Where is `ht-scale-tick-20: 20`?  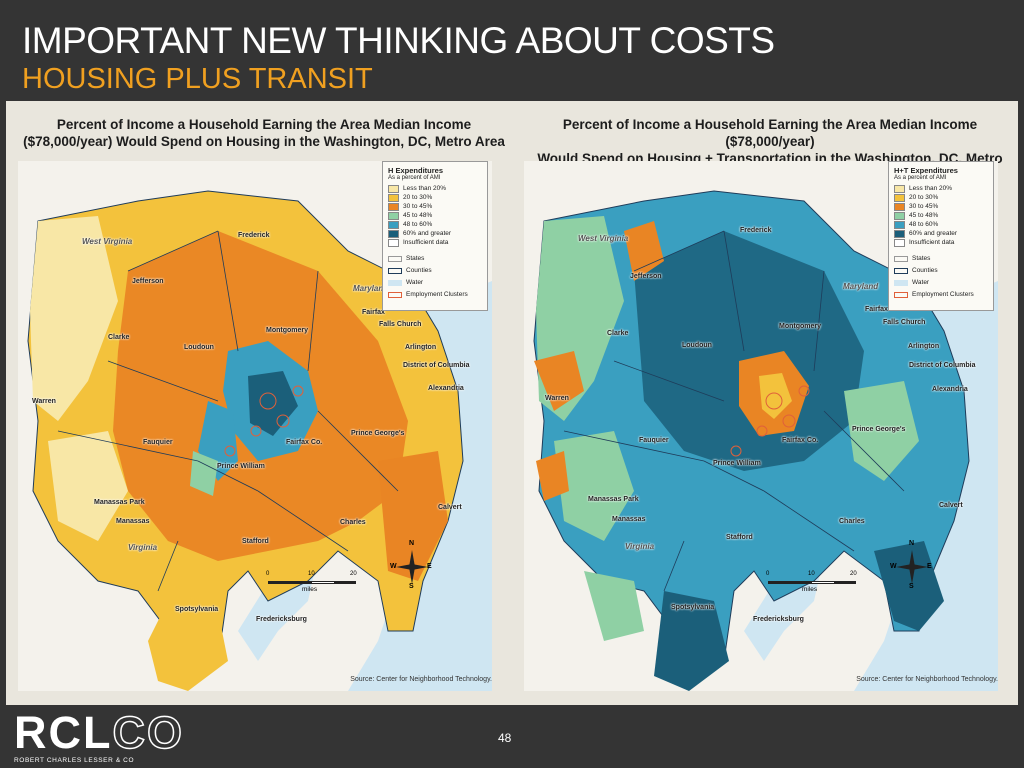
ht-scale-tick-20: 20 is located at coordinates (853, 574).